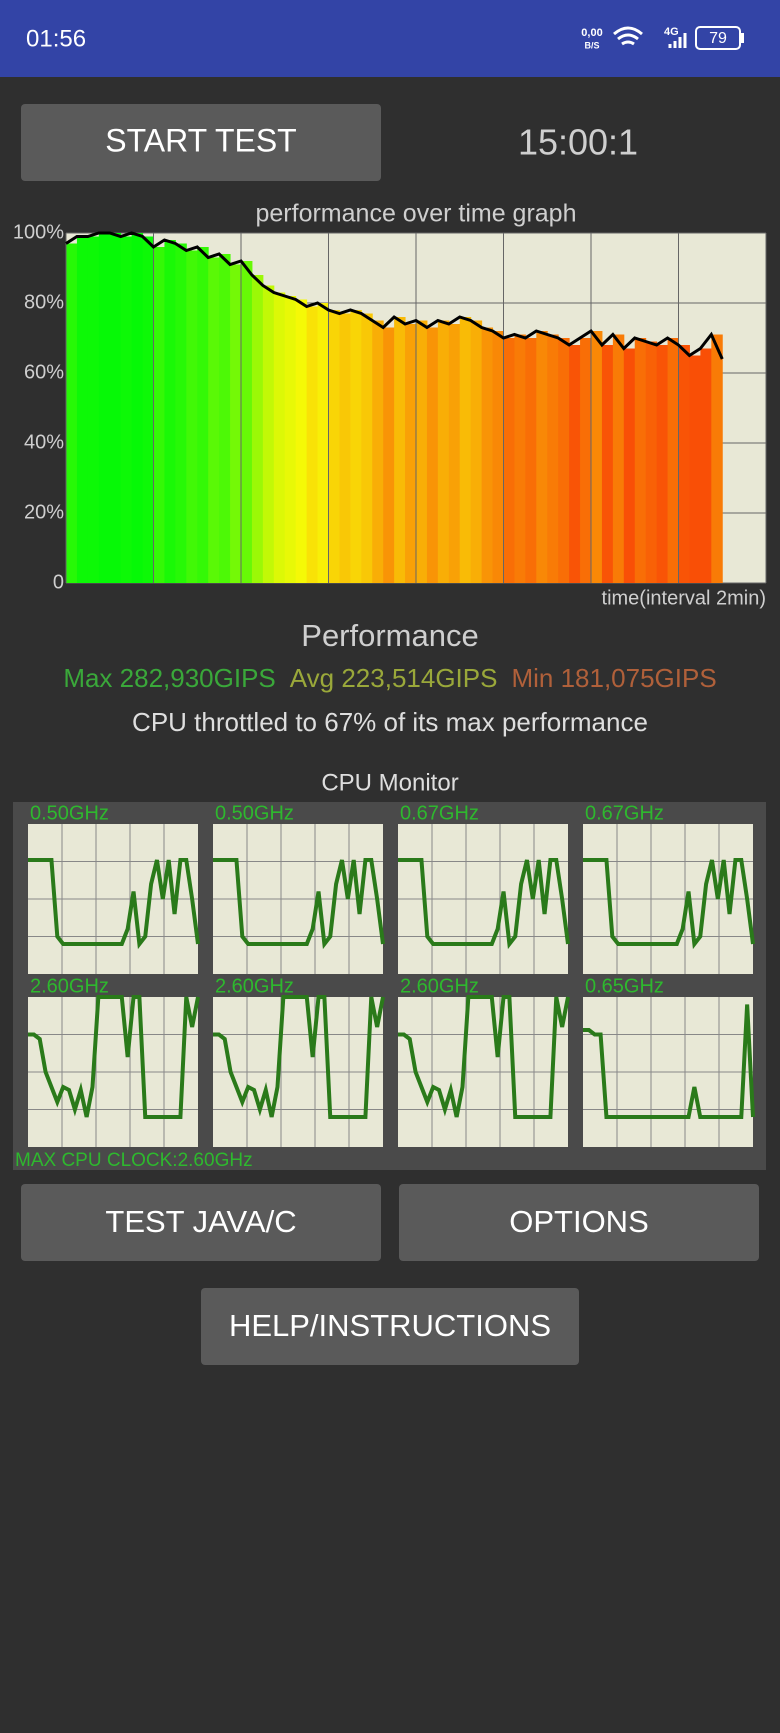 The image size is (780, 1733). I want to click on signal-icon, so click(677, 40).